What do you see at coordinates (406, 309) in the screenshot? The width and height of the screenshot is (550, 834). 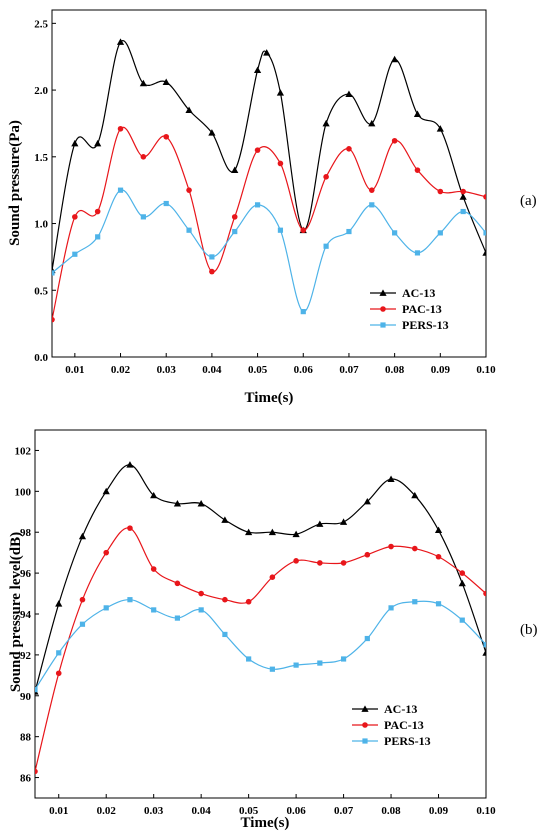 I see `legend-item-pac-13: PAC-13` at bounding box center [406, 309].